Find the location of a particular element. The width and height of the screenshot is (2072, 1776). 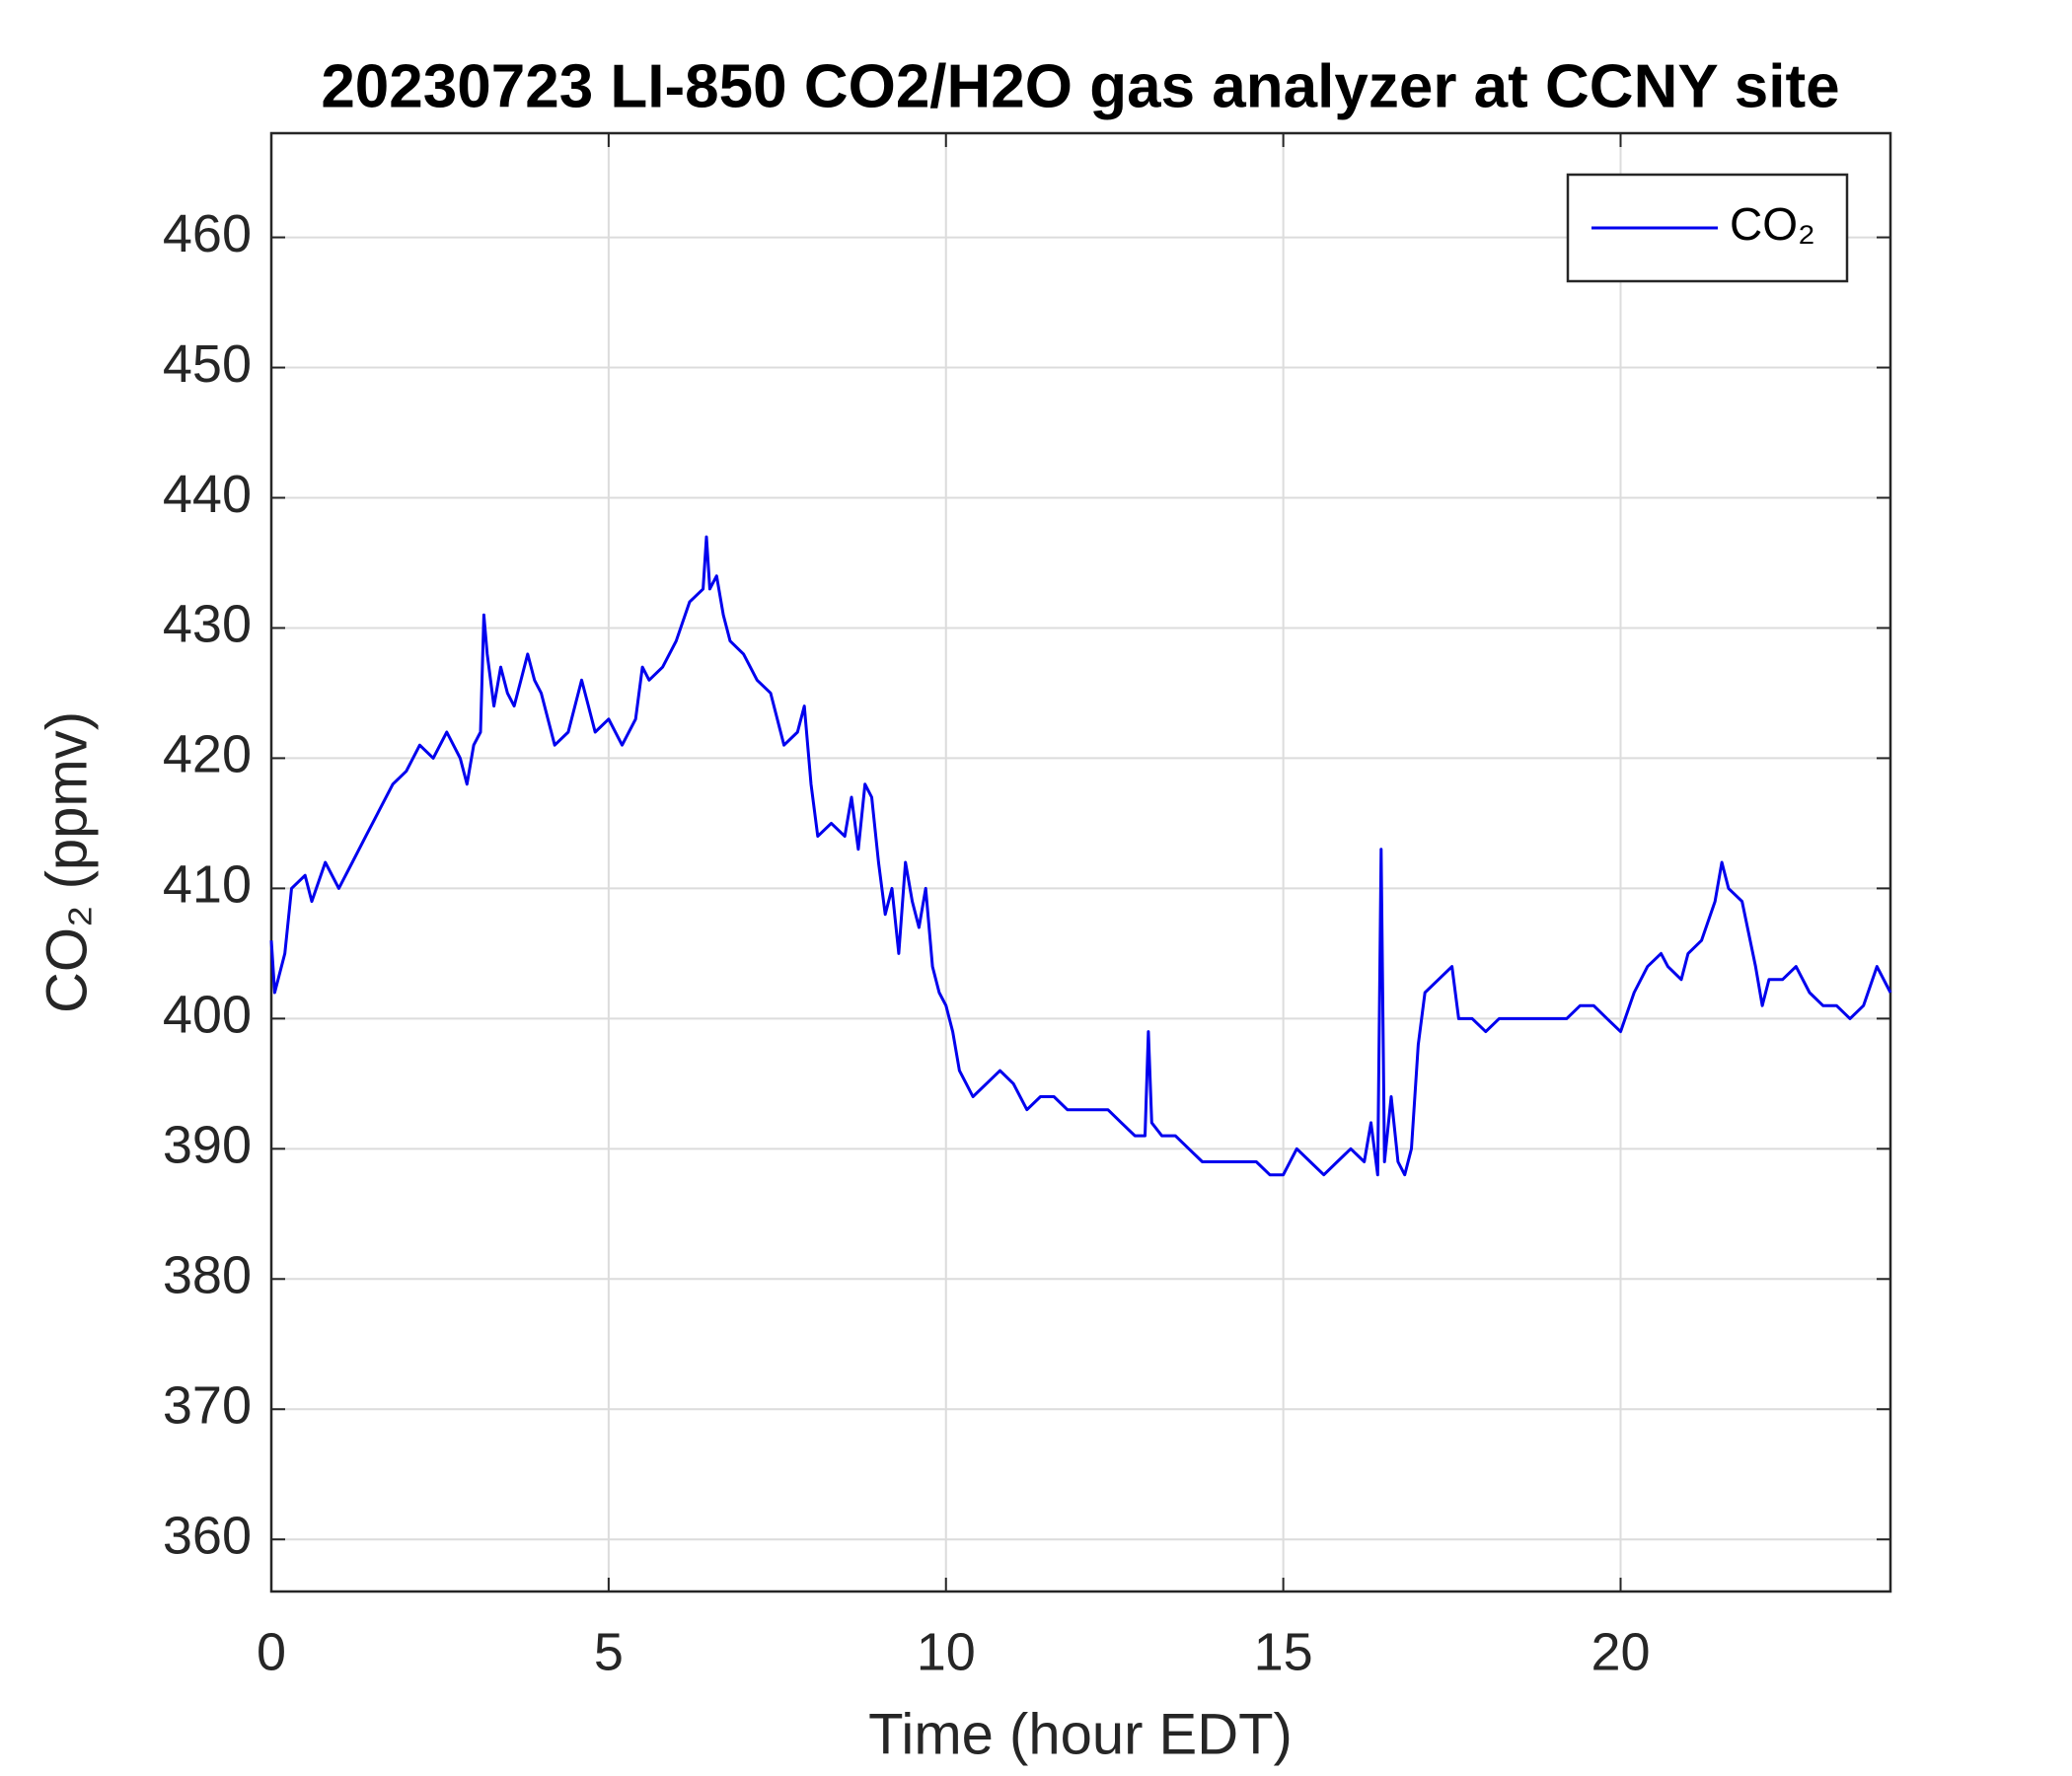

y-tick-label: 380 is located at coordinates (208, 1276).